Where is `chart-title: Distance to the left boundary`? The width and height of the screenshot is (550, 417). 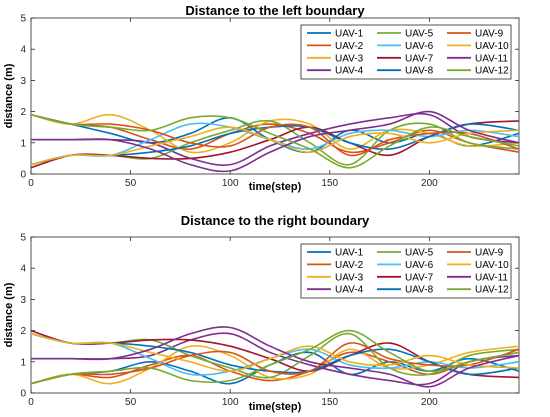 chart-title: Distance to the left boundary is located at coordinates (275, 10).